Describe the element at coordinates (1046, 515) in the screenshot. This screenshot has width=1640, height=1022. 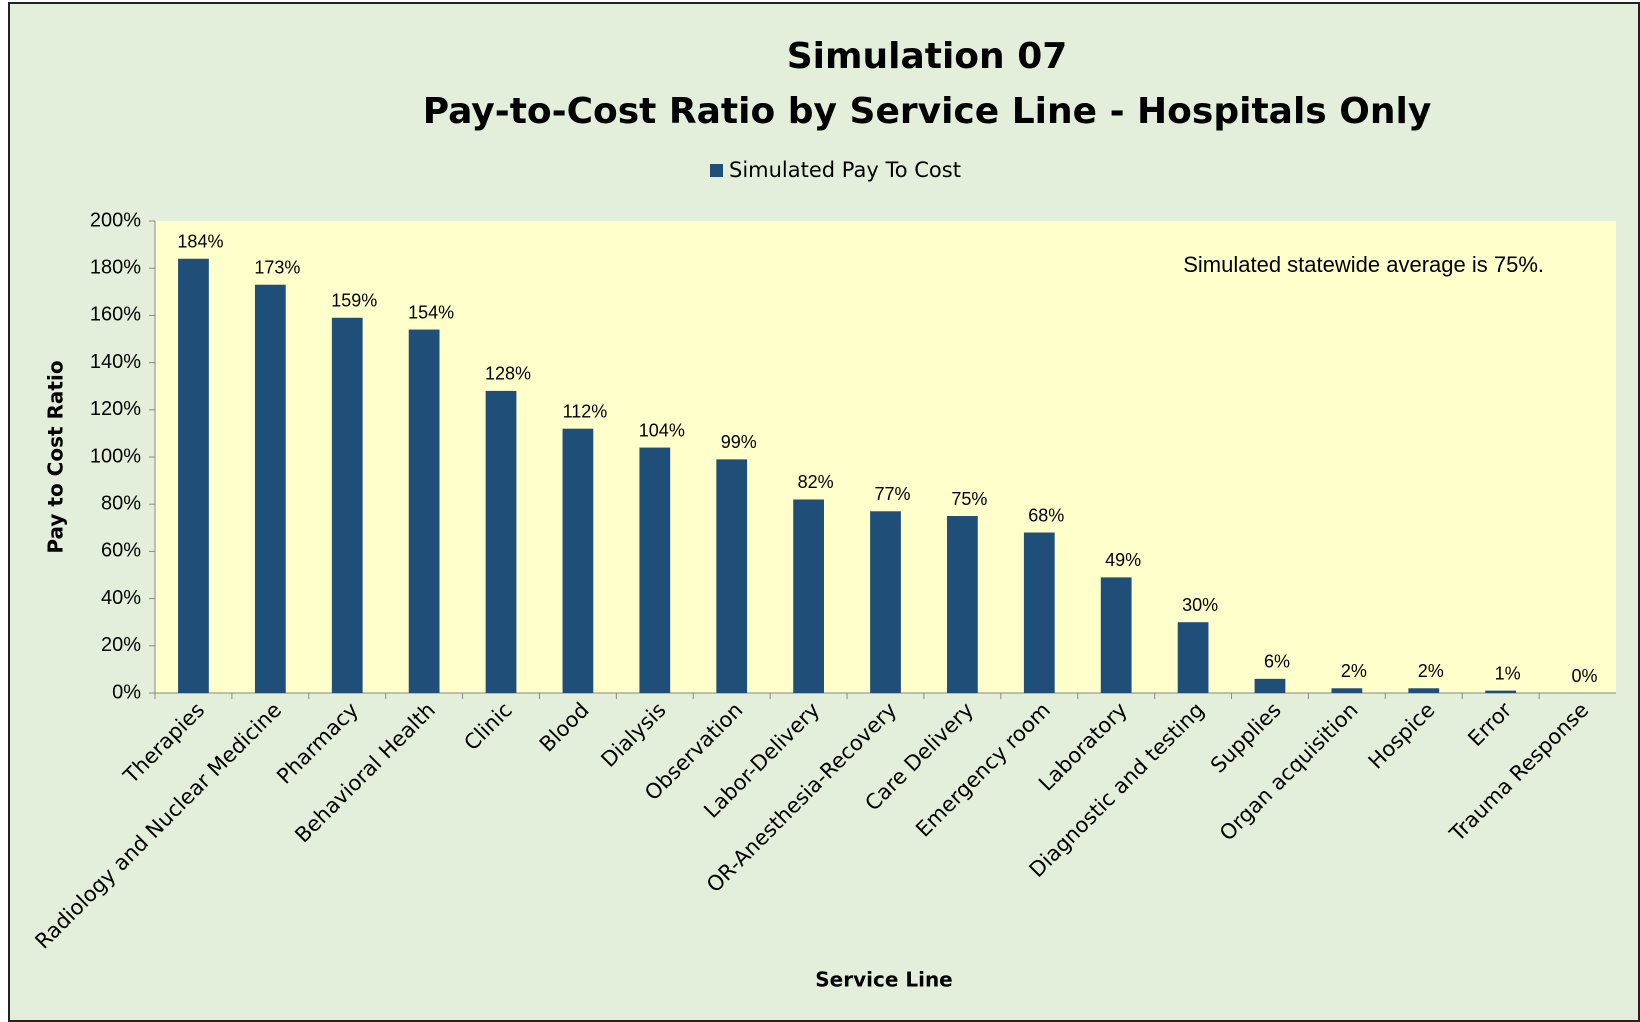
I see `data-label: 68%` at that location.